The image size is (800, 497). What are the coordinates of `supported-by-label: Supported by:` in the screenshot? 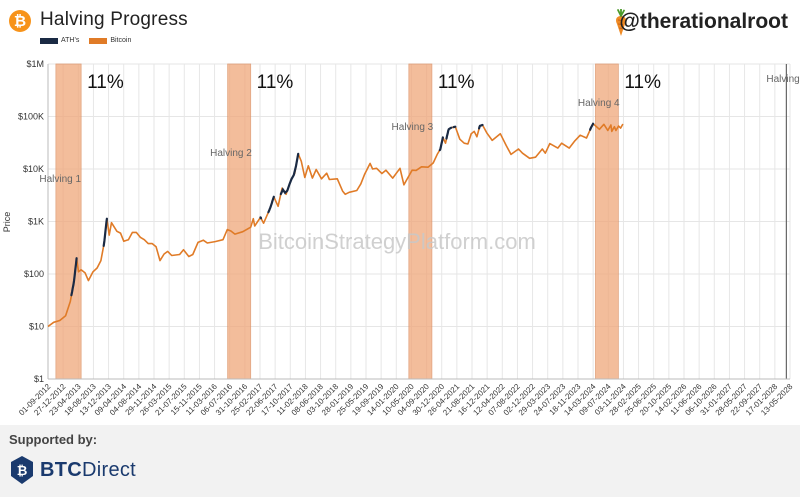 It's located at (53, 439).